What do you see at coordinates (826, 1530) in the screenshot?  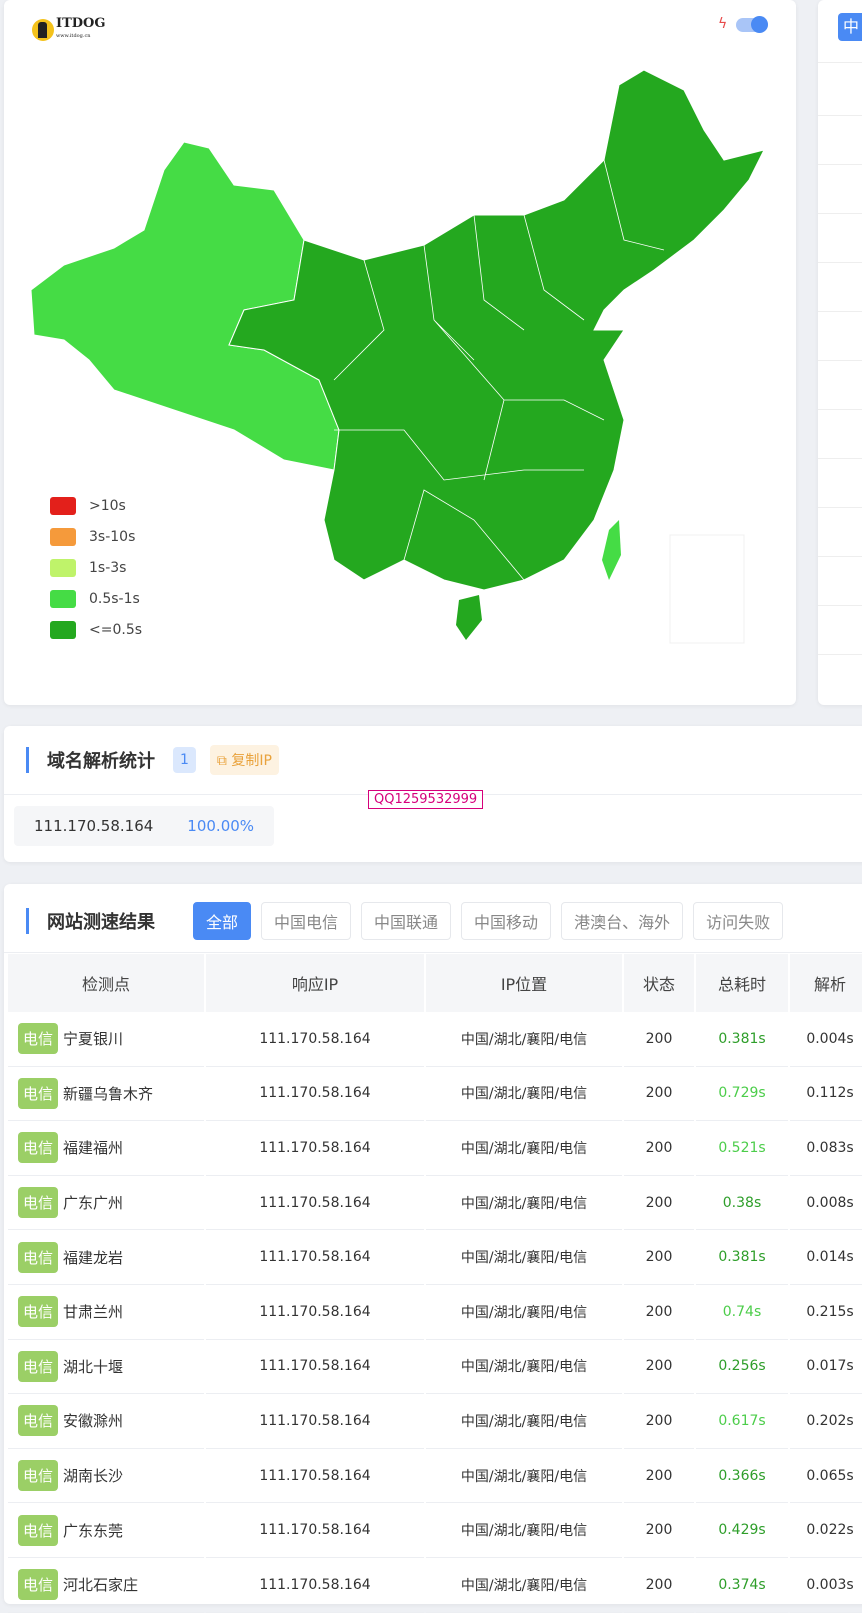 I see `dns-time-cell: 0.022s` at bounding box center [826, 1530].